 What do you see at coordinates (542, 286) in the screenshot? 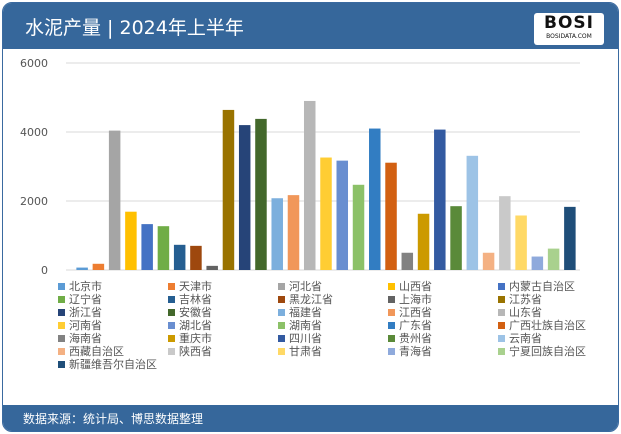
I see `legend-label: 内蒙古自治区` at bounding box center [542, 286].